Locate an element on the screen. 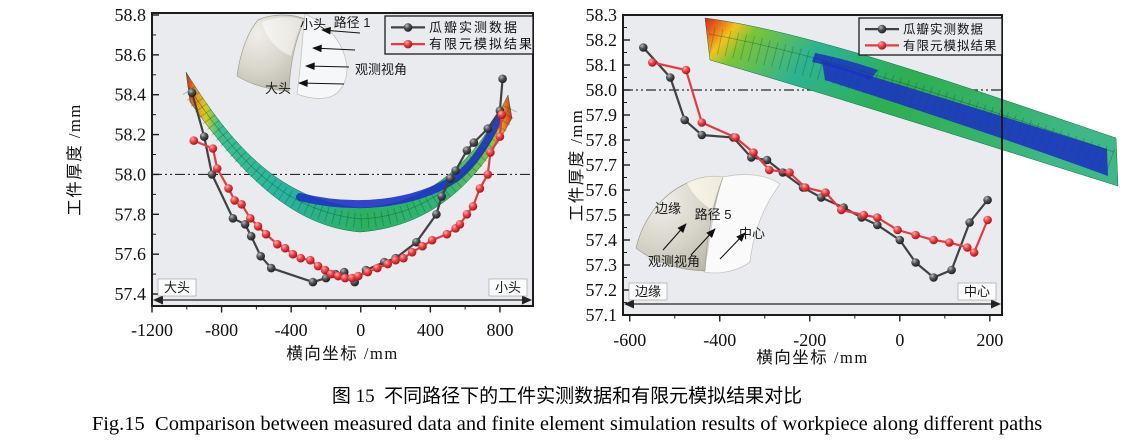 This screenshot has height=447, width=1134. y-tick-label: 57.9 is located at coordinates (602, 115).